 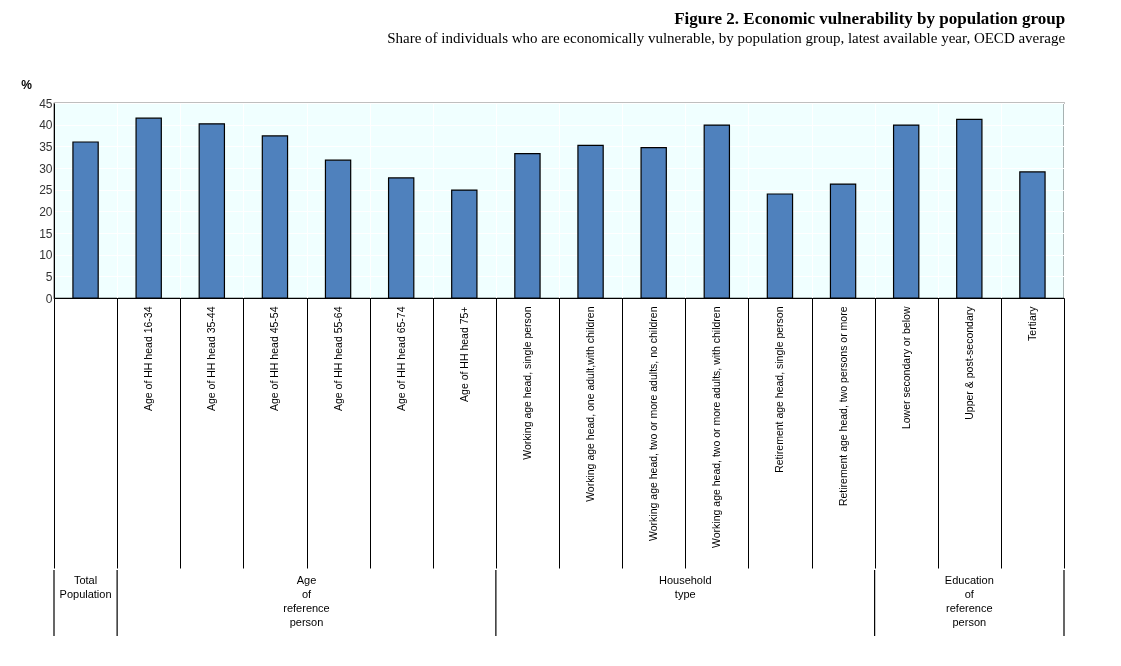 I want to click on y-tick-label: 25, so click(x=46, y=190).